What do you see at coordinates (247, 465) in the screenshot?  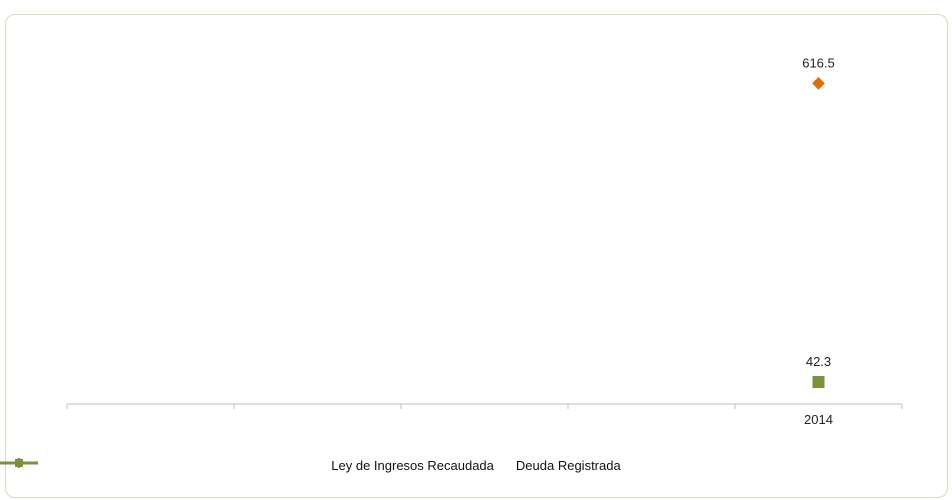 I see `legend-item-series-1: Ley de Ingresos Recaudada` at bounding box center [247, 465].